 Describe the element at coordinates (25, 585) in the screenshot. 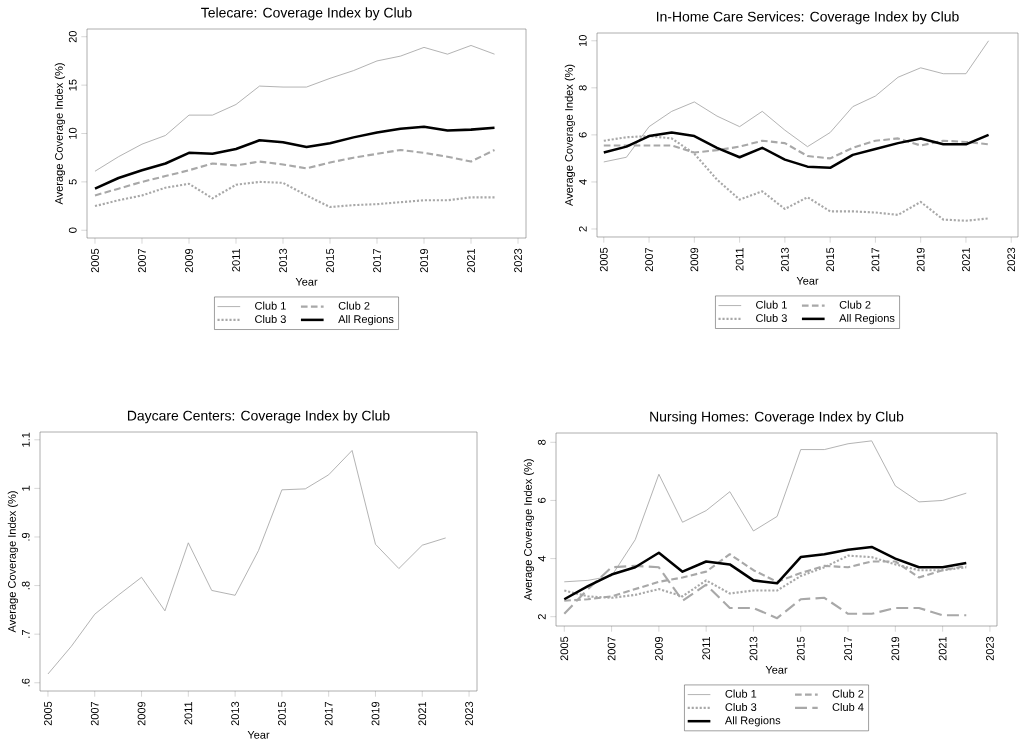

I see `y-tick-label: .8` at that location.